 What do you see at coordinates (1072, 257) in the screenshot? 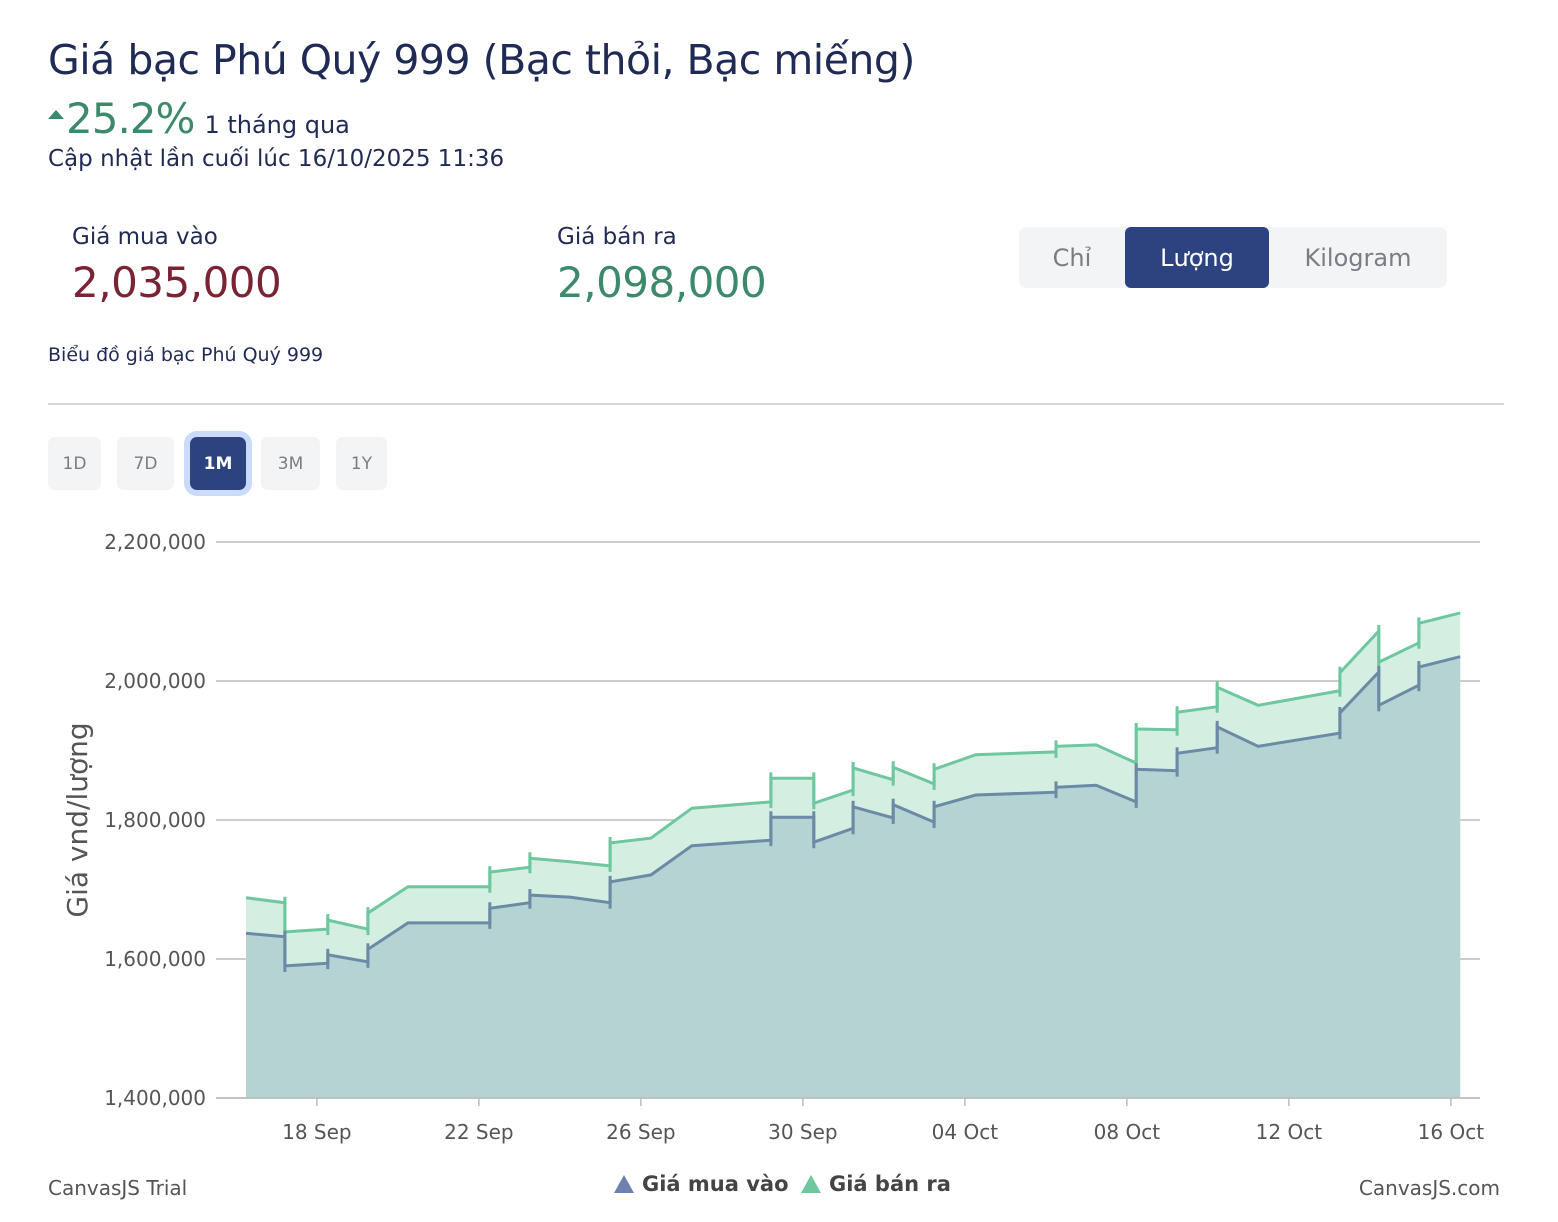
I see `unit-chi-button: Chỉ` at bounding box center [1072, 257].